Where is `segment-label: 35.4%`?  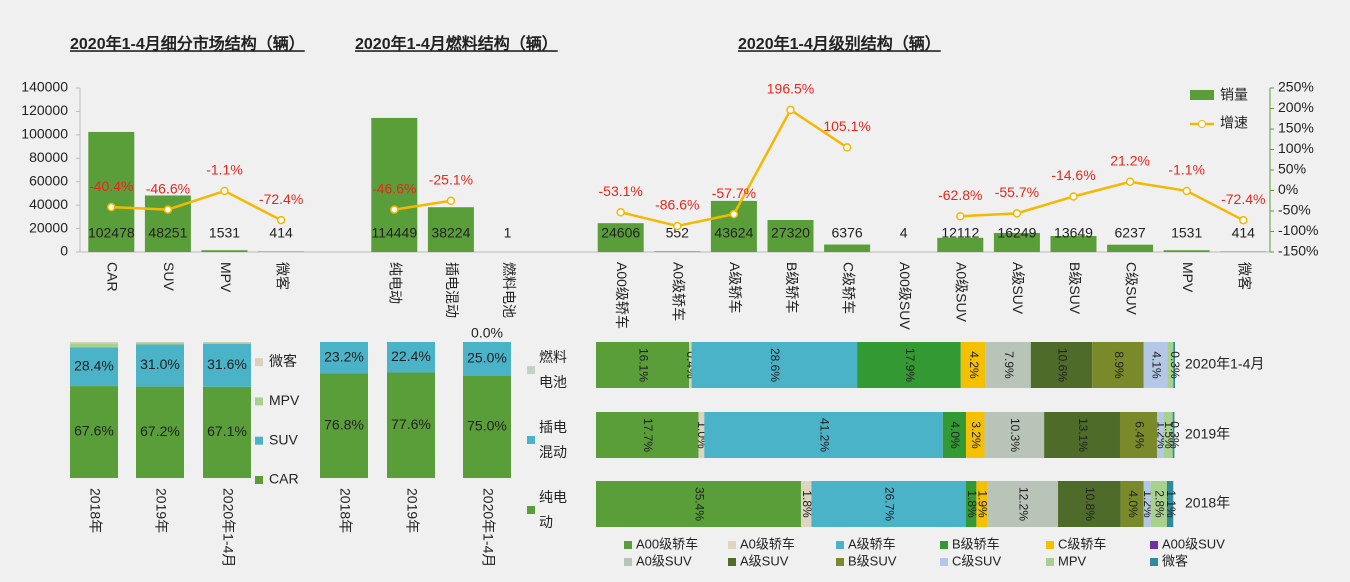 segment-label: 35.4% is located at coordinates (699, 504).